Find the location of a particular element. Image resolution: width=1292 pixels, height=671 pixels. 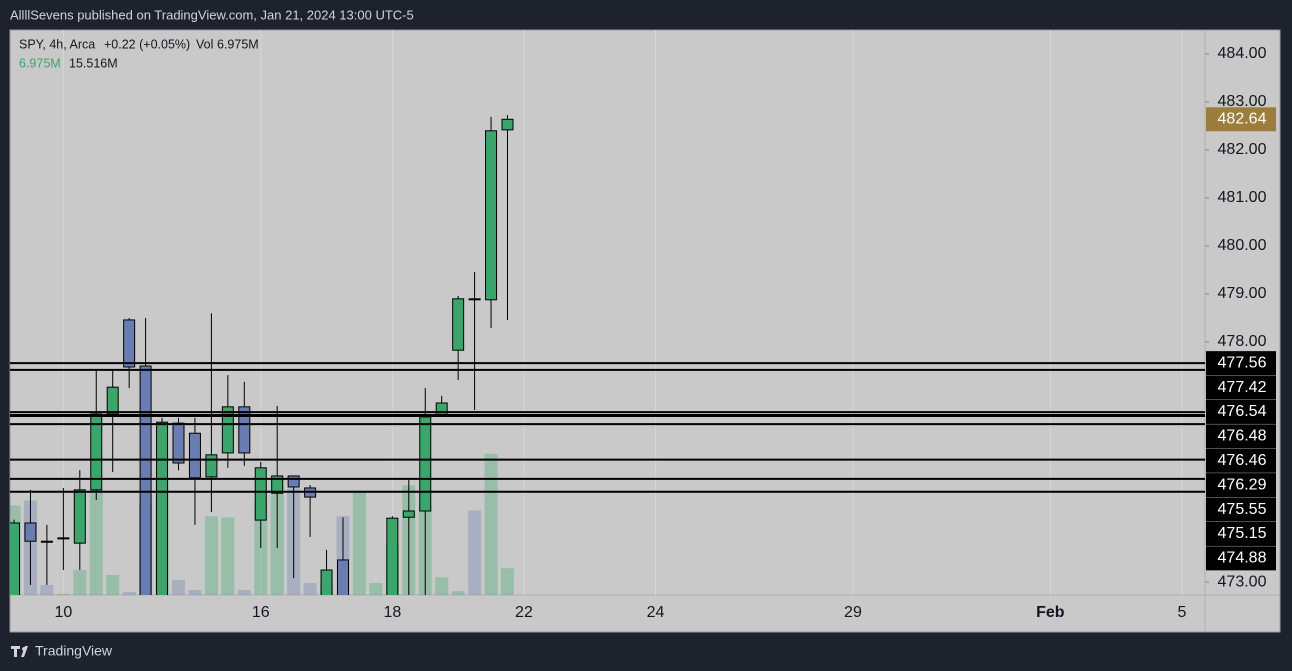

level-label: 477.56 is located at coordinates (1242, 362).